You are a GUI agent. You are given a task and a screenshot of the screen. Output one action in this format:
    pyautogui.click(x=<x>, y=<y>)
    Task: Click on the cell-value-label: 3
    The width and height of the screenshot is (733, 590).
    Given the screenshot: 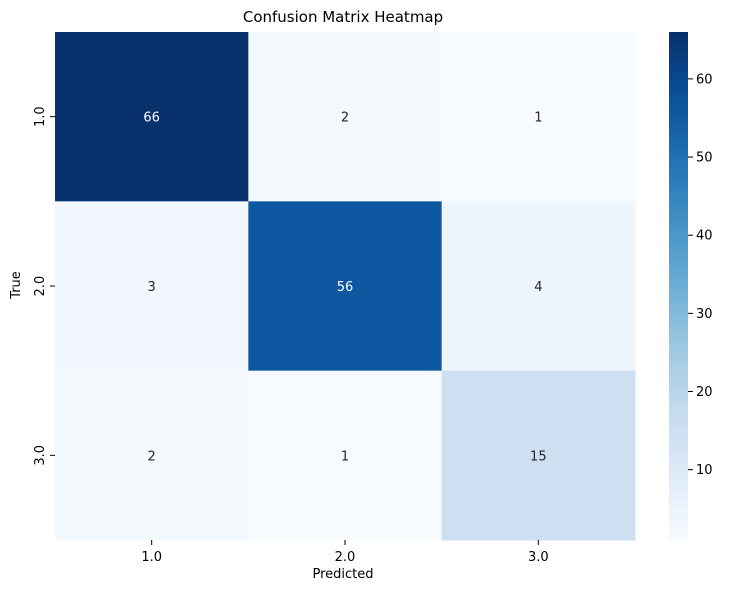 What is the action you would take?
    pyautogui.click(x=152, y=287)
    